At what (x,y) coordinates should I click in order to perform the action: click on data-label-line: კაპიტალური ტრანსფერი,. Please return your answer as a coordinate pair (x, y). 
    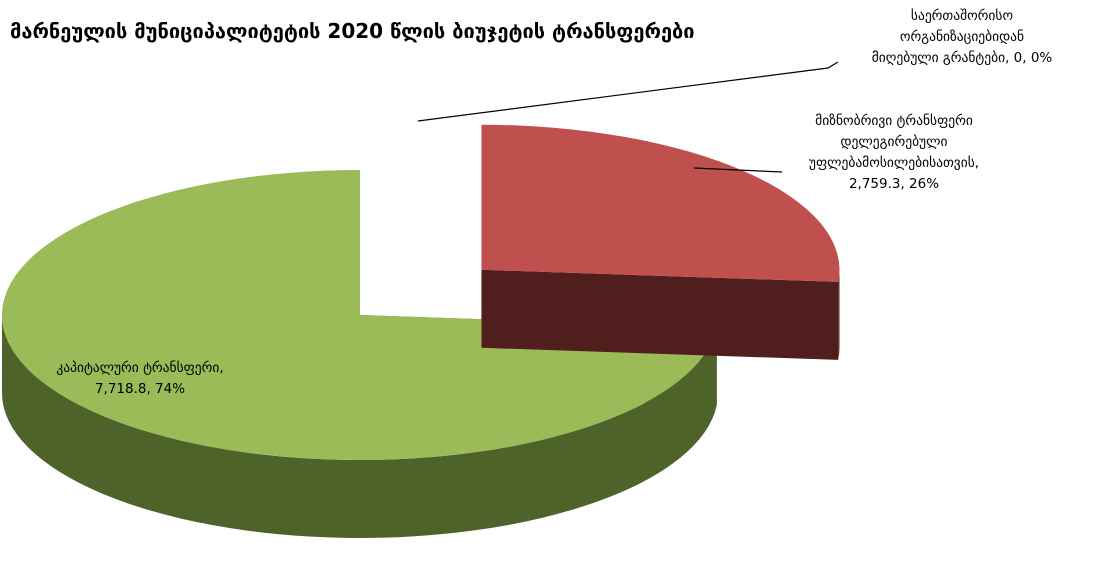
    Looking at the image, I should click on (139, 367).